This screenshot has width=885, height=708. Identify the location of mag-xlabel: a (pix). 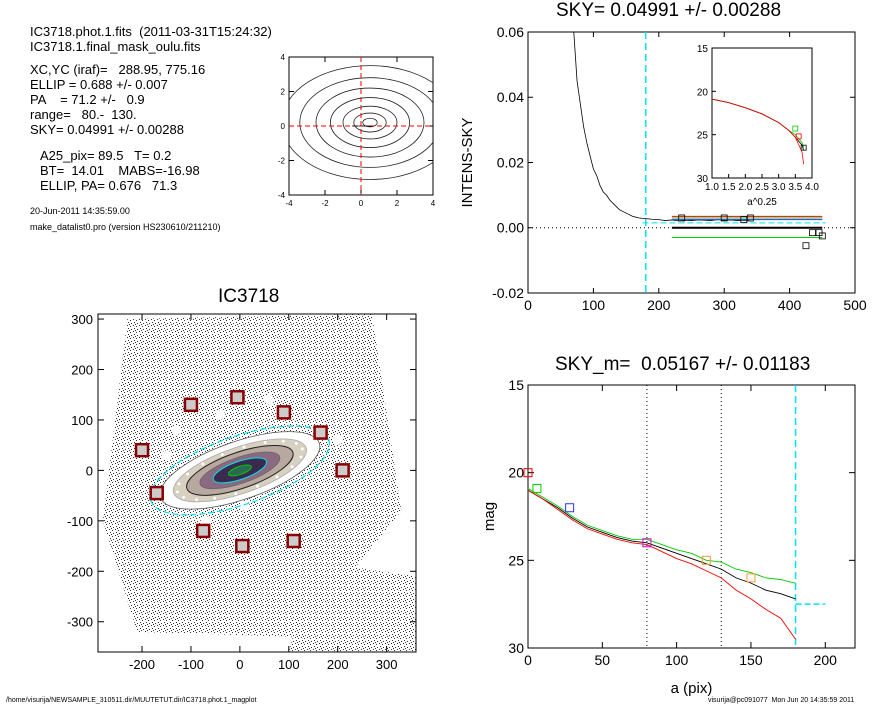
(692, 688).